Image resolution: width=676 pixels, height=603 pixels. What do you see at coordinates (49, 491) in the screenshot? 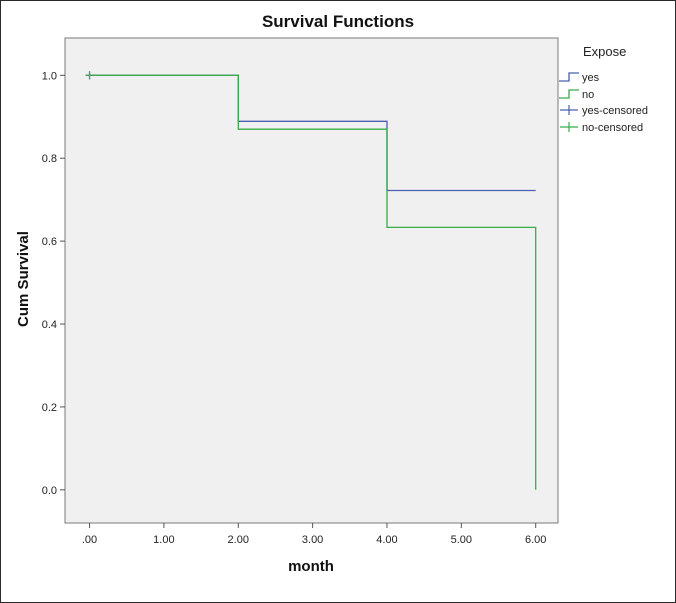
I see `y-tick-label: 0.0` at bounding box center [49, 491].